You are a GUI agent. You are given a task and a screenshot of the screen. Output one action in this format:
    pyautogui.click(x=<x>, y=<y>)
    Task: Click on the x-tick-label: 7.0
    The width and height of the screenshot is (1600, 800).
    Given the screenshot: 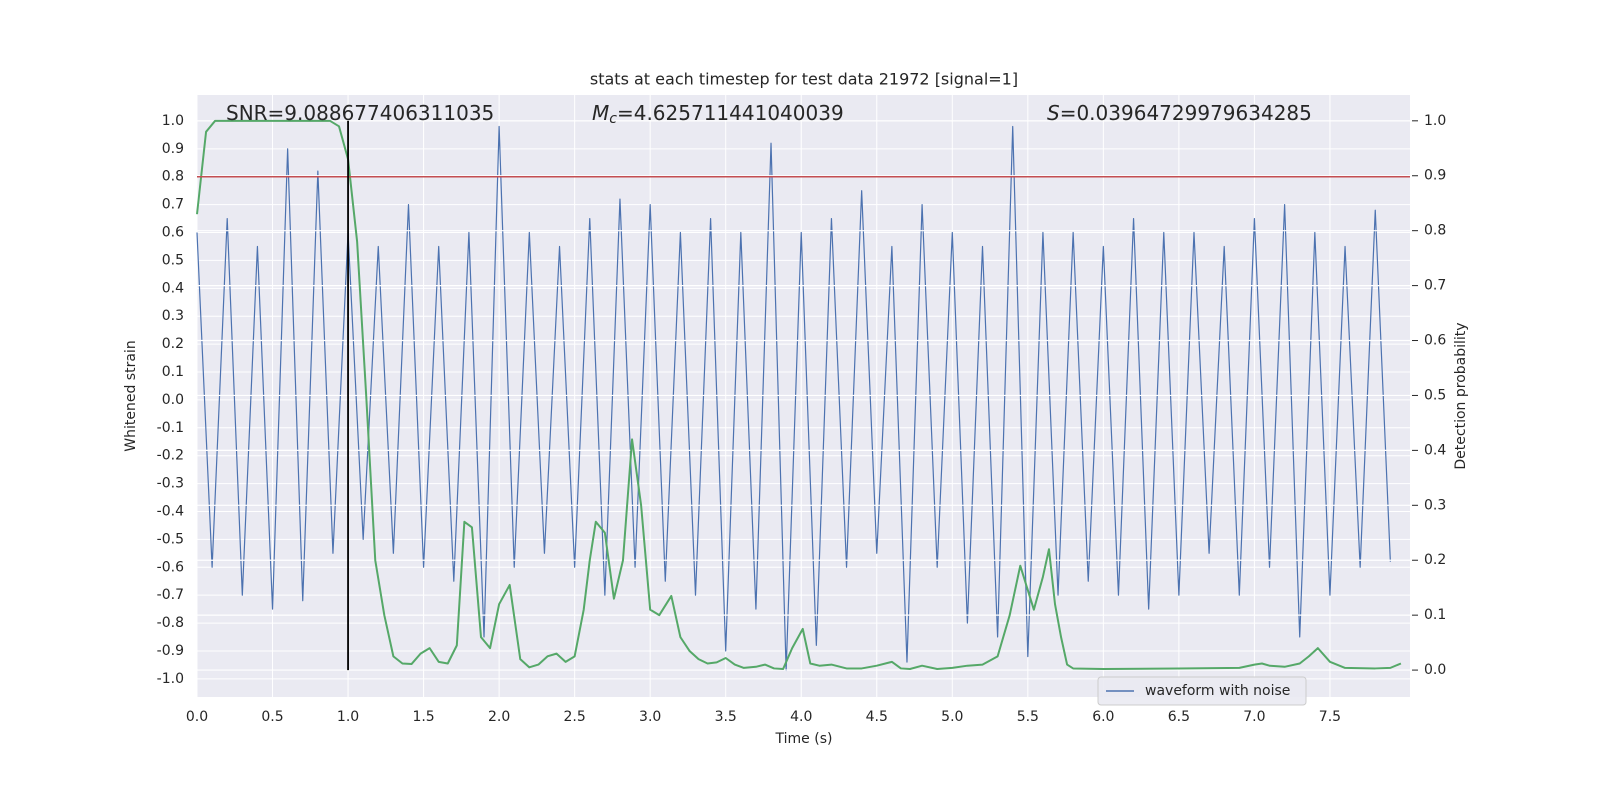 What is the action you would take?
    pyautogui.click(x=1254, y=717)
    